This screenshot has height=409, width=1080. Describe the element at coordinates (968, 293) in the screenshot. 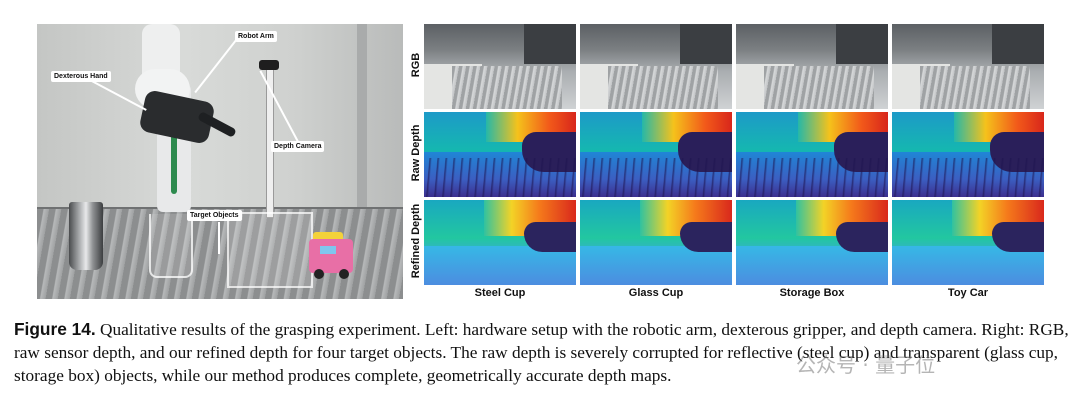

I see `column-label-toy-car: Toy Car` at that location.